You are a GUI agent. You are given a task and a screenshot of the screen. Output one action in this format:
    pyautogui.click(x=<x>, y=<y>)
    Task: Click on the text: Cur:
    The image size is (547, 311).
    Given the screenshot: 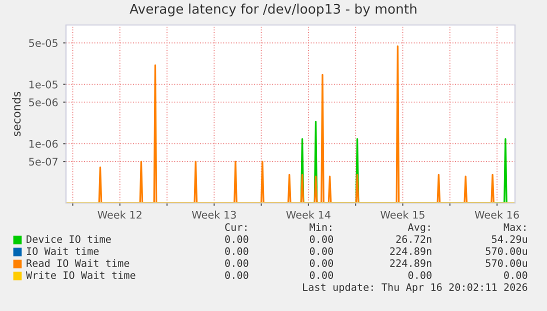 What is the action you would take?
    pyautogui.click(x=235, y=227)
    